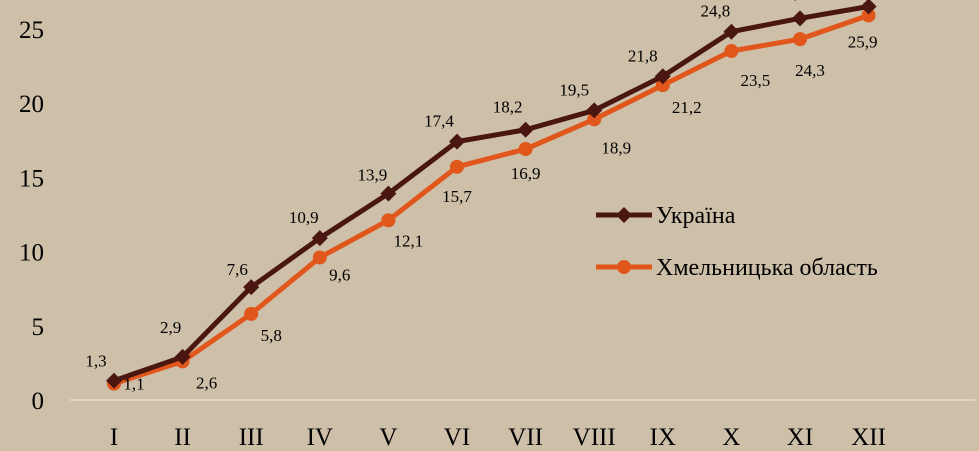  Describe the element at coordinates (457, 196) in the screenshot. I see `data-label: 15,7` at that location.